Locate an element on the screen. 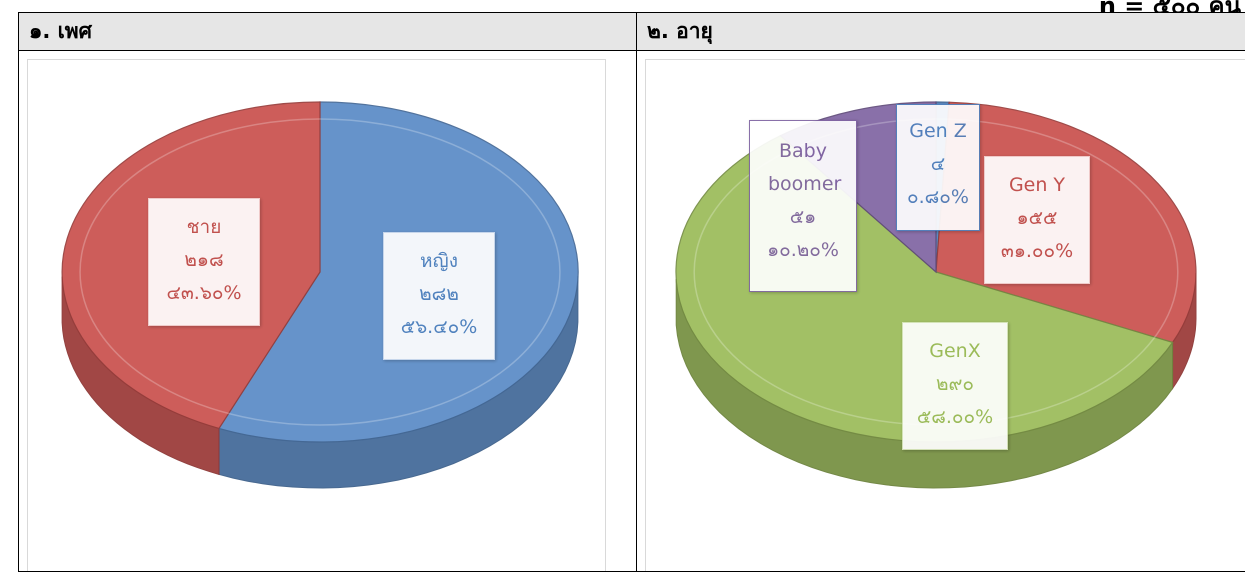 This screenshot has height=572, width=1245. label-gen-y: Gen Y ๑๕๕ ๓๑.๐๐% is located at coordinates (1037, 220).